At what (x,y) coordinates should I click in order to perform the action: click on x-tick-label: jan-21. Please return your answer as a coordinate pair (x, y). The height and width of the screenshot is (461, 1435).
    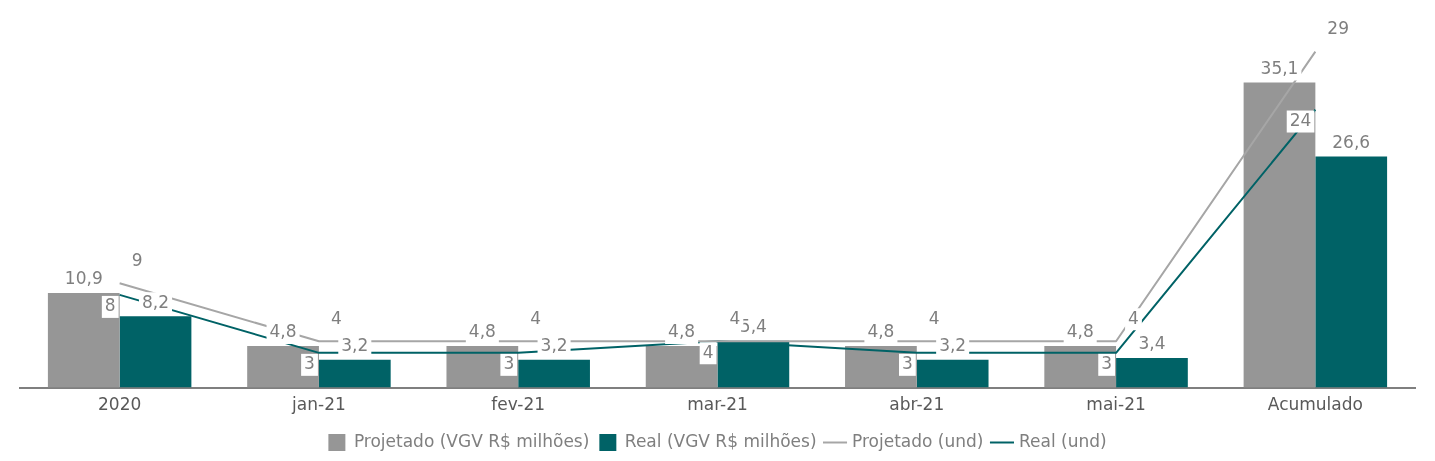
    Looking at the image, I should click on (318, 404).